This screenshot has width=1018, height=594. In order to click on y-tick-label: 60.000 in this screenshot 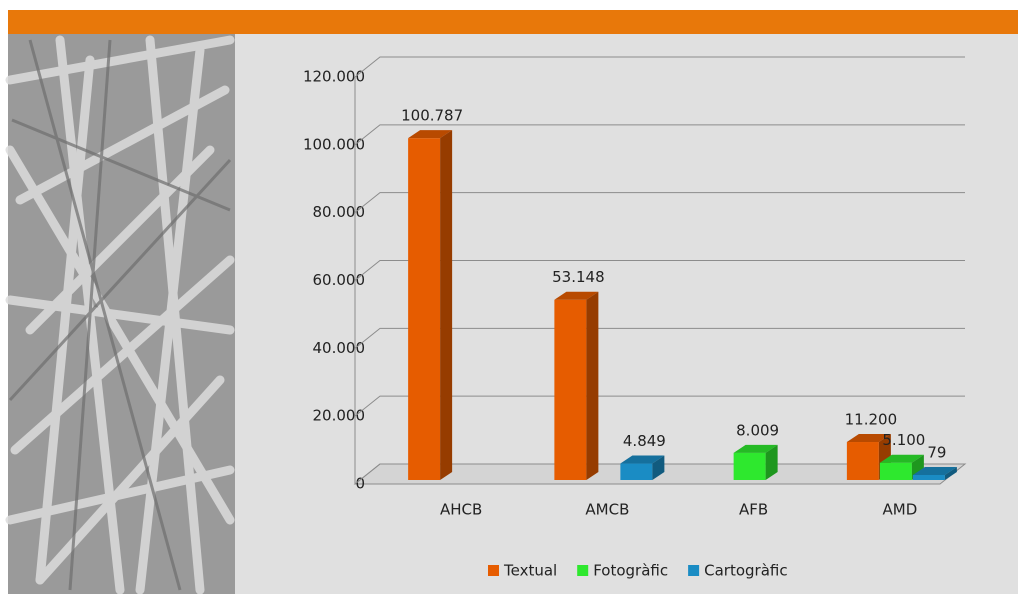, I will do `click(339, 280)`.